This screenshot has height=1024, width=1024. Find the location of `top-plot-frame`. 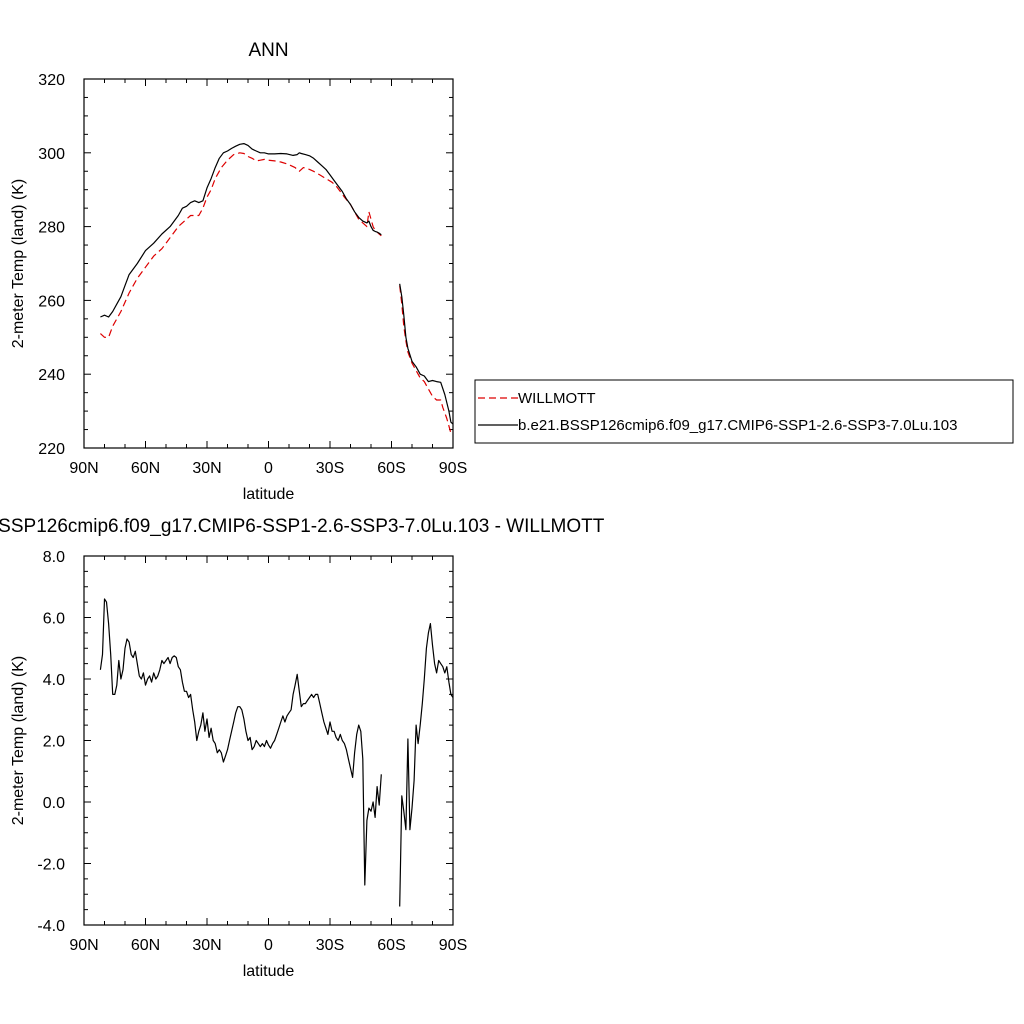

top-plot-frame is located at coordinates (268, 263).